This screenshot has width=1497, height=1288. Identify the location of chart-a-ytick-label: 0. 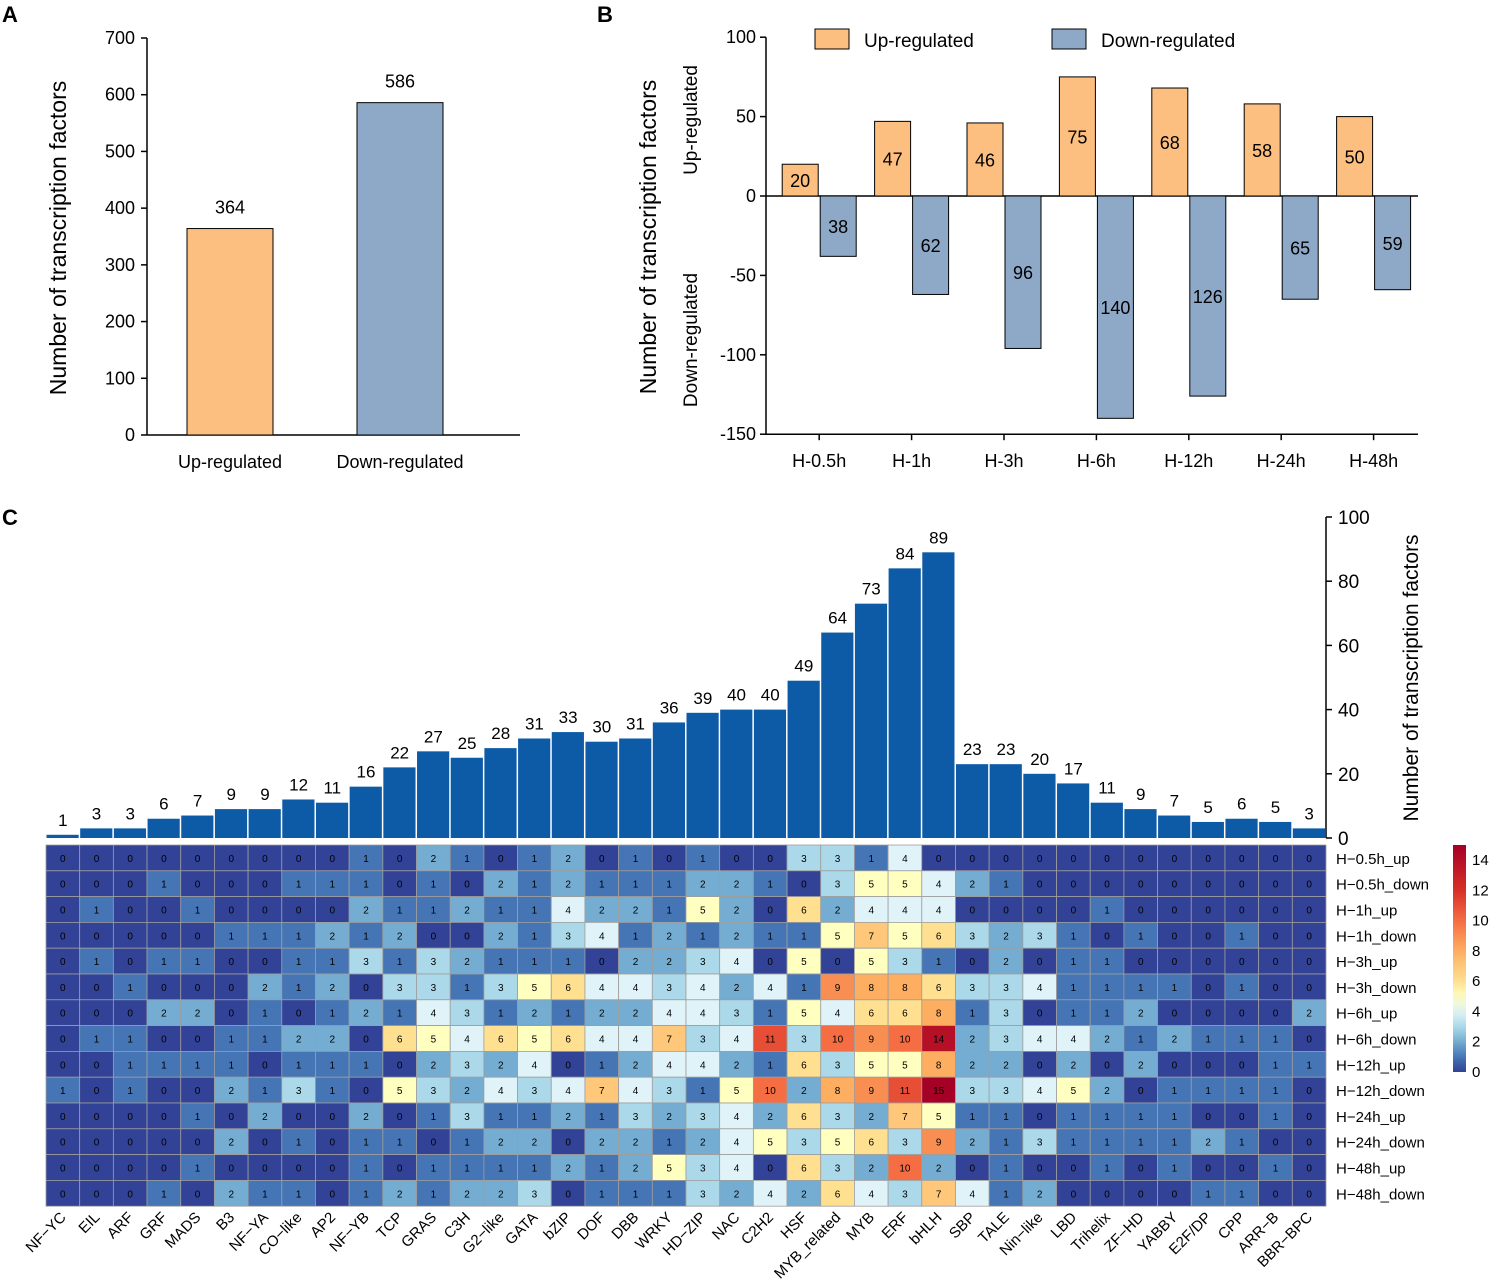
(130, 435).